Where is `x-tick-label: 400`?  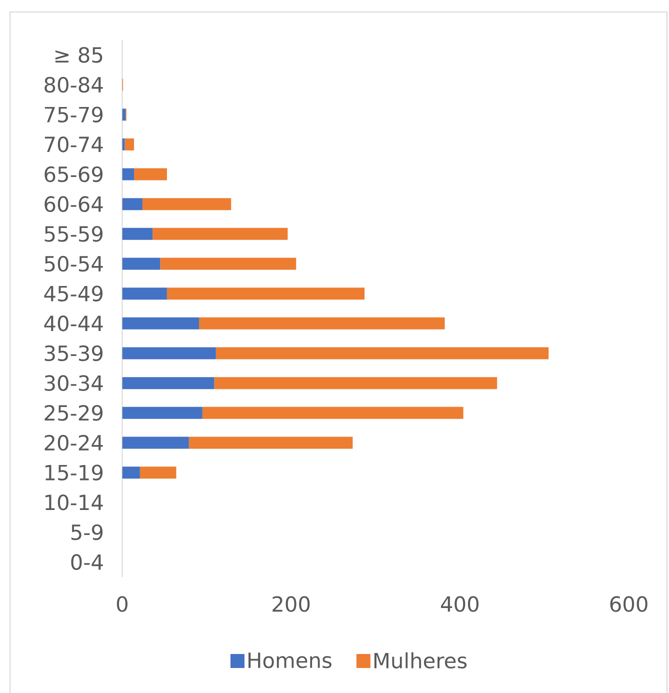
x-tick-label: 400 is located at coordinates (459, 604).